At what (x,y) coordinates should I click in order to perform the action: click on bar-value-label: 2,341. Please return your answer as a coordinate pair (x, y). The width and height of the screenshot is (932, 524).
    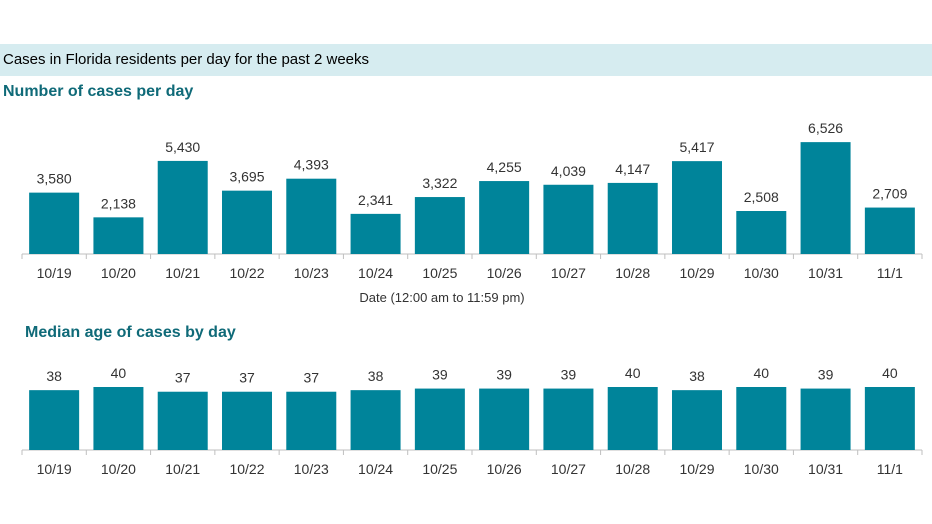
    Looking at the image, I should click on (375, 200).